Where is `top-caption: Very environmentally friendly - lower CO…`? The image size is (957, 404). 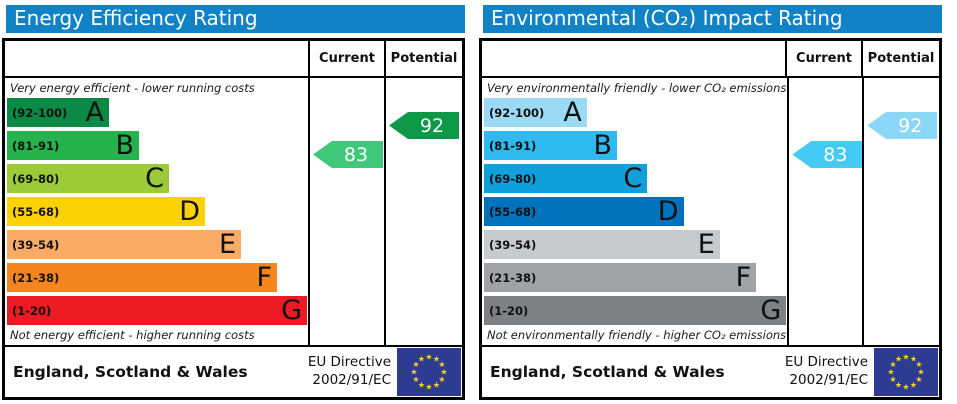 top-caption: Very environmentally friendly - lower CO… is located at coordinates (637, 88).